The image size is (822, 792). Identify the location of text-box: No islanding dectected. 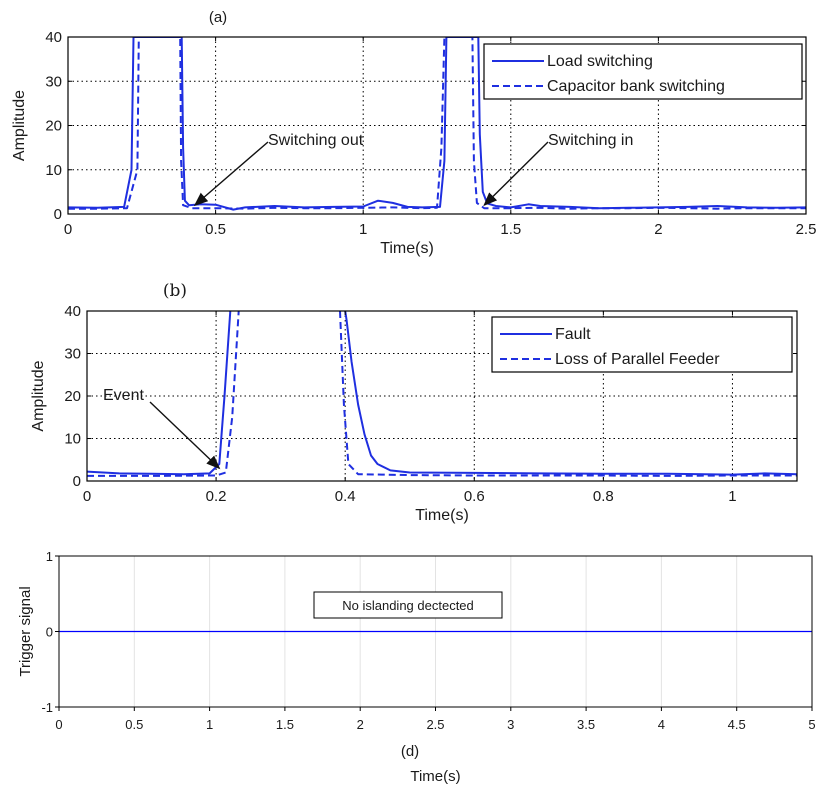
(408, 605).